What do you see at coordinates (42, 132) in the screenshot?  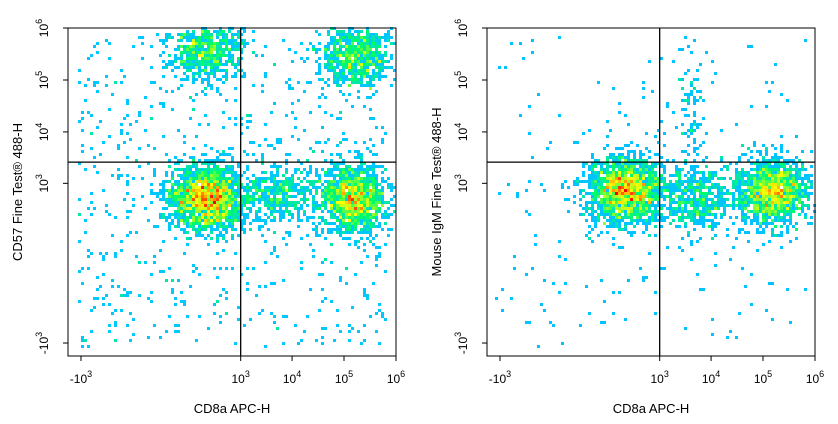 I see `y-tick-label: 104` at bounding box center [42, 132].